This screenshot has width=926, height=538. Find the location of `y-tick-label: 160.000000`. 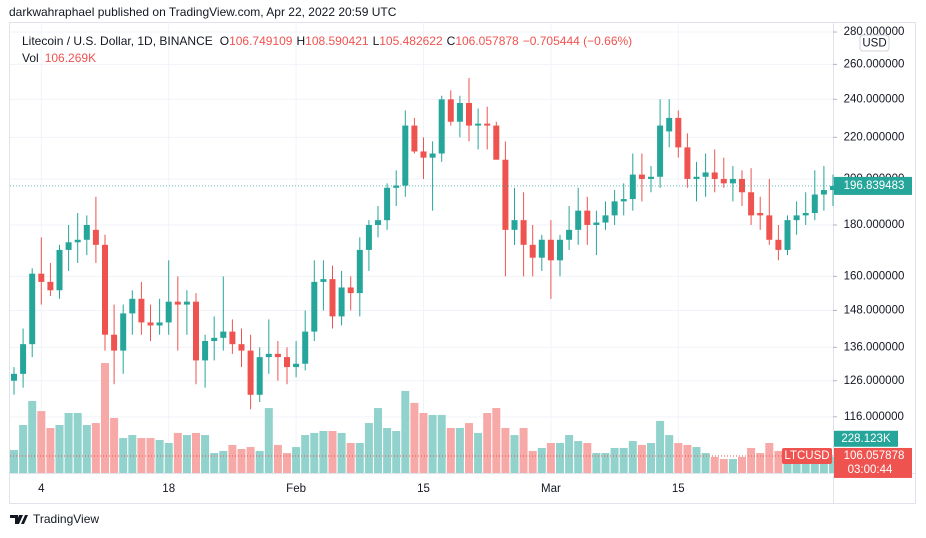

y-tick-label: 160.000000 is located at coordinates (874, 276).